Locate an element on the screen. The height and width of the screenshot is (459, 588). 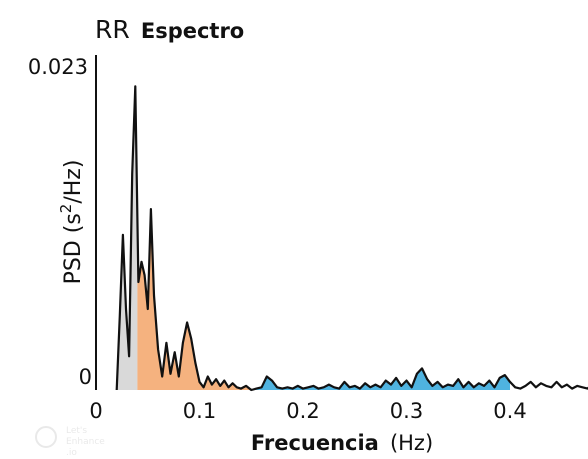
band-fill-lf is located at coordinates (194, 299).